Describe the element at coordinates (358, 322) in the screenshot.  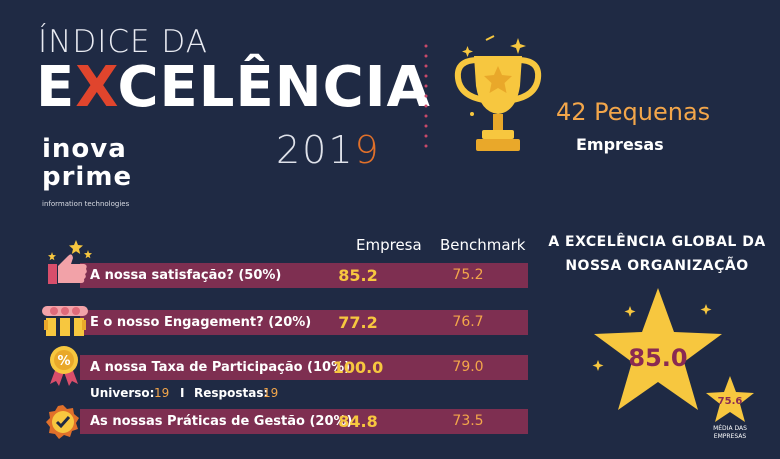
I see `row-empresa-engagement: 77.2` at that location.